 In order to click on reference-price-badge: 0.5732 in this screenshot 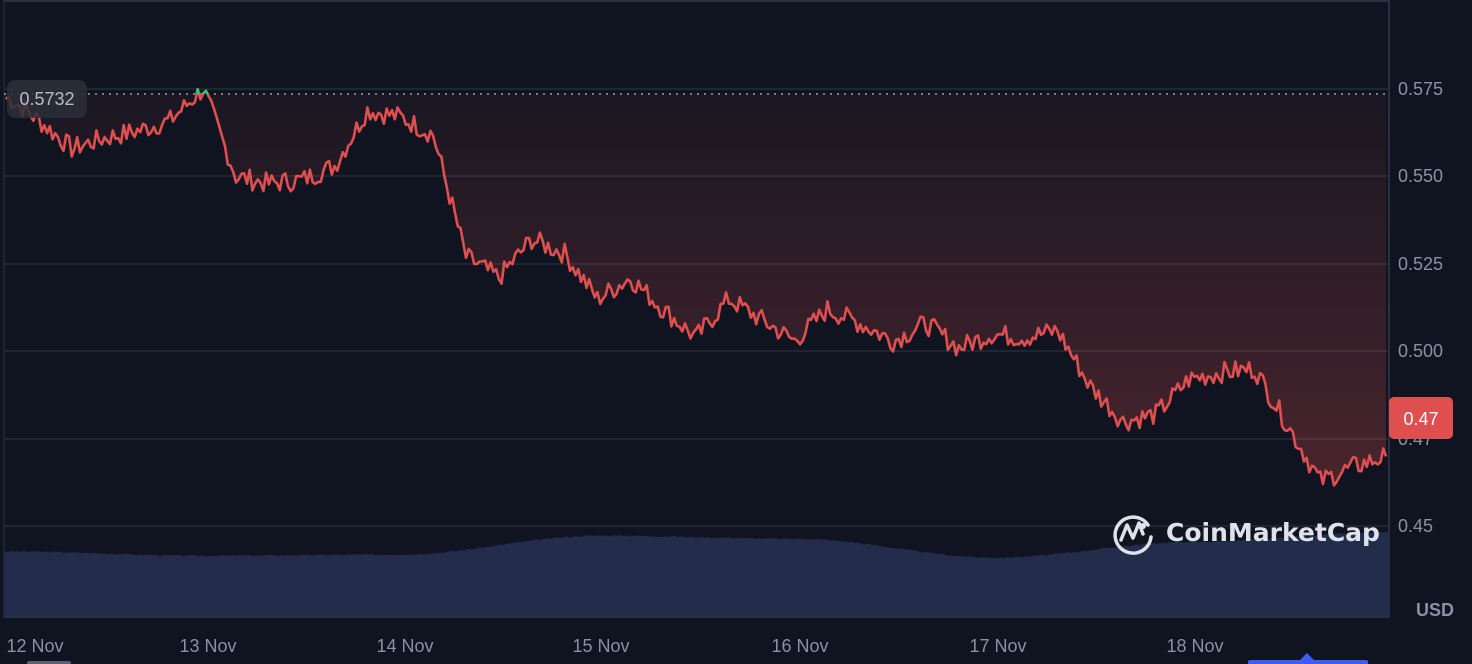, I will do `click(47, 99)`.